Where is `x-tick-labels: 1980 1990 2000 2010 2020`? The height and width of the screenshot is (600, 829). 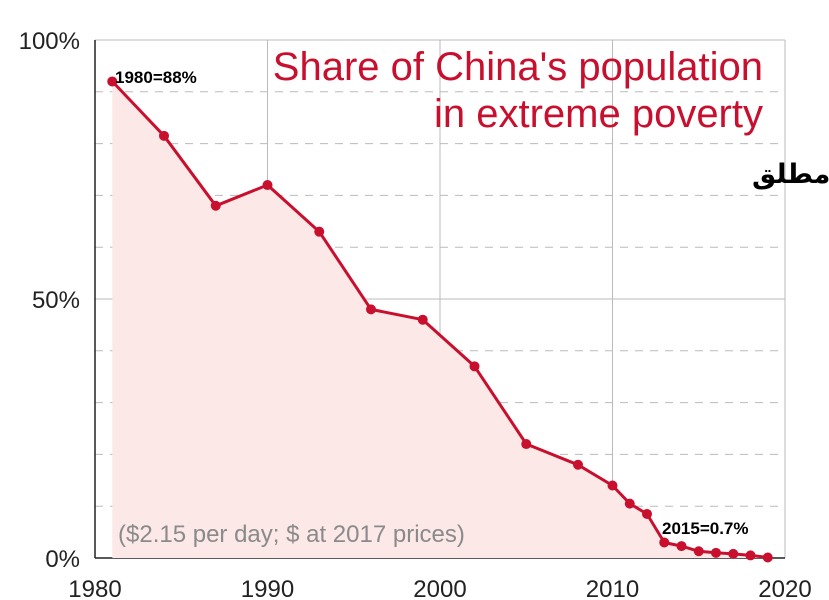 x-tick-labels: 1980 1990 2000 2010 2020 is located at coordinates (439, 588).